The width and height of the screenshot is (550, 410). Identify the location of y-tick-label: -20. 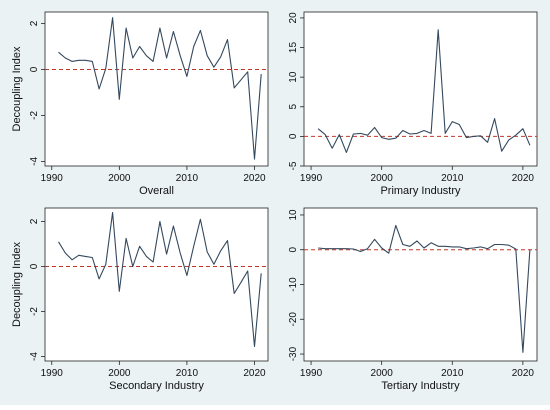
(293, 319).